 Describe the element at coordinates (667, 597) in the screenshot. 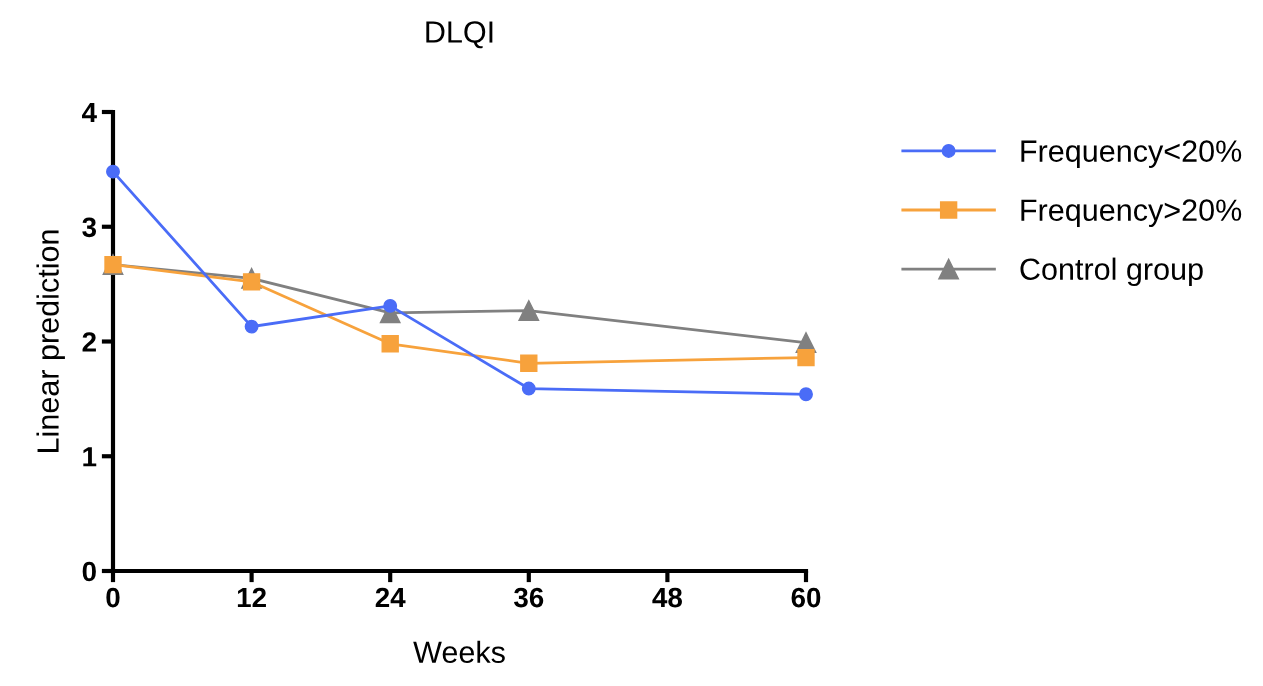

I see `x-tick-label: 48` at that location.